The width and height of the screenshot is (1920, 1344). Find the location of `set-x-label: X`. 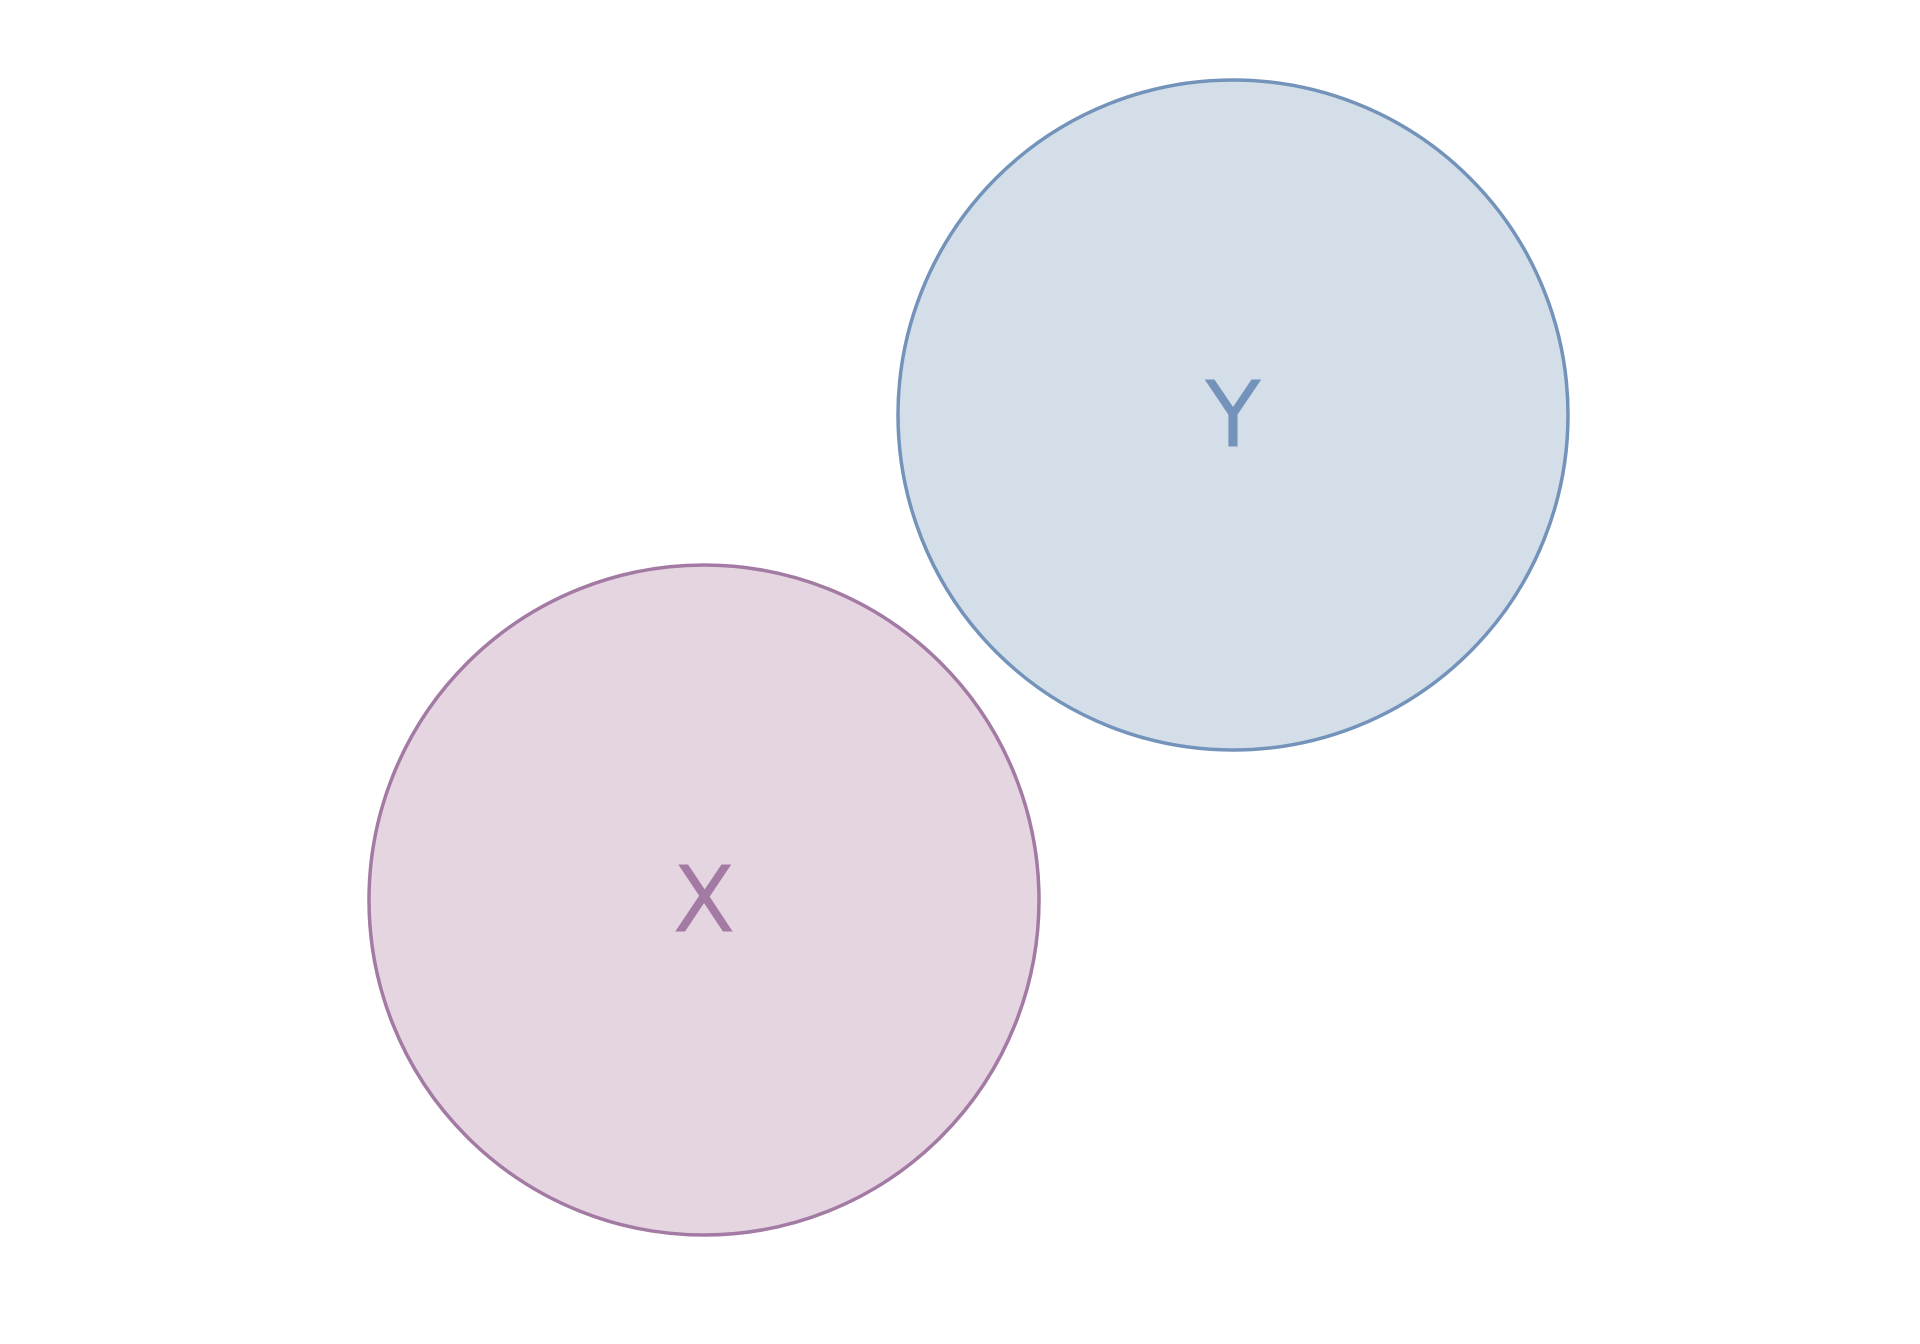

set-x-label: X is located at coordinates (703, 900).